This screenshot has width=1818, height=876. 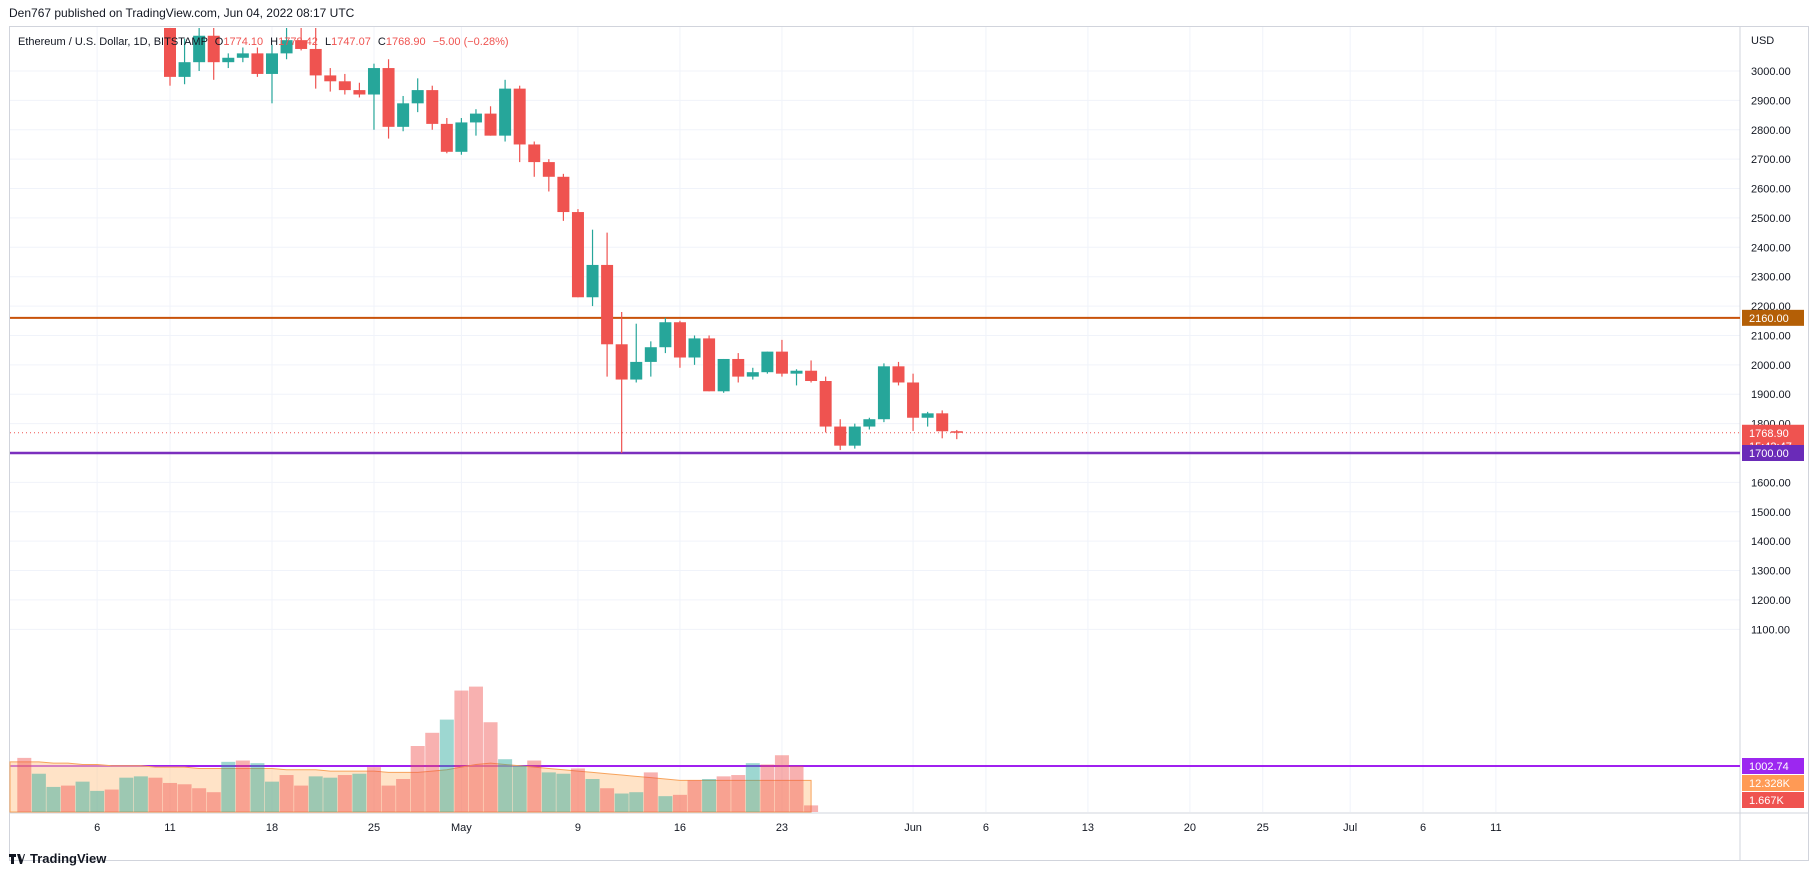 I want to click on volume-value-badge: 12.328K, so click(x=1773, y=783).